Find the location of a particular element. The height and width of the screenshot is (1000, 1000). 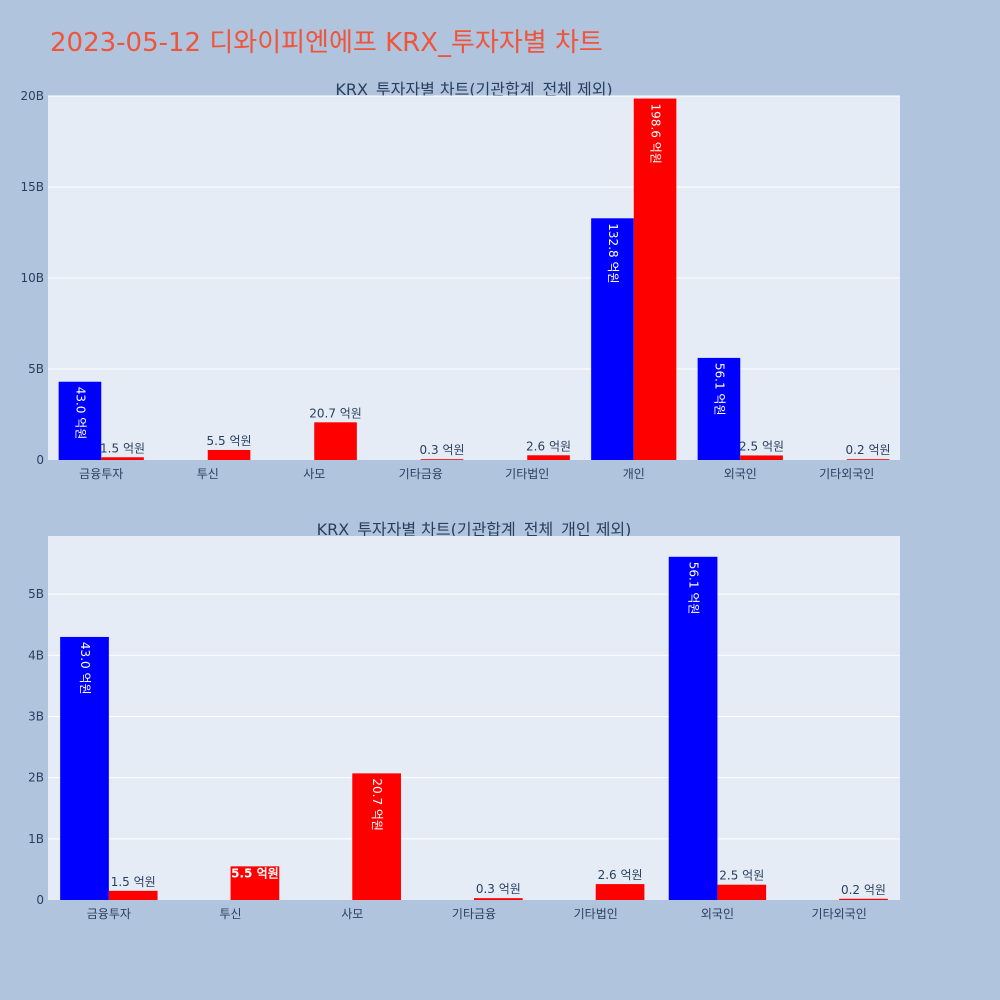

y-tick-label: 20B is located at coordinates (32, 96).